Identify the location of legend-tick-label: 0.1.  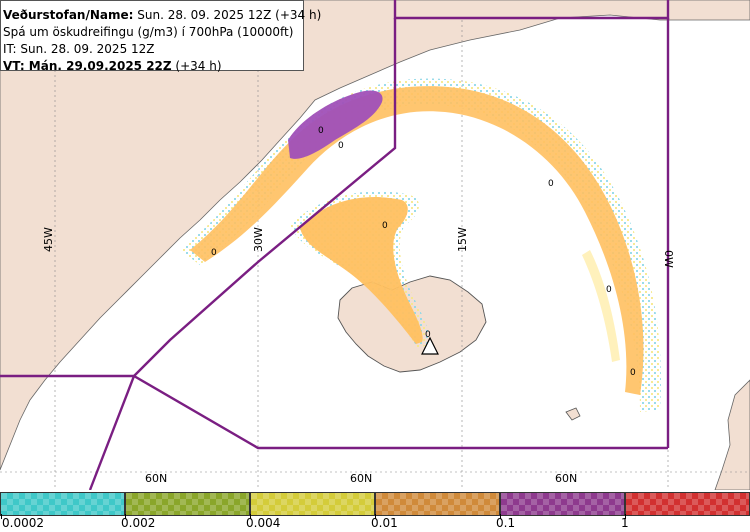
(506, 523).